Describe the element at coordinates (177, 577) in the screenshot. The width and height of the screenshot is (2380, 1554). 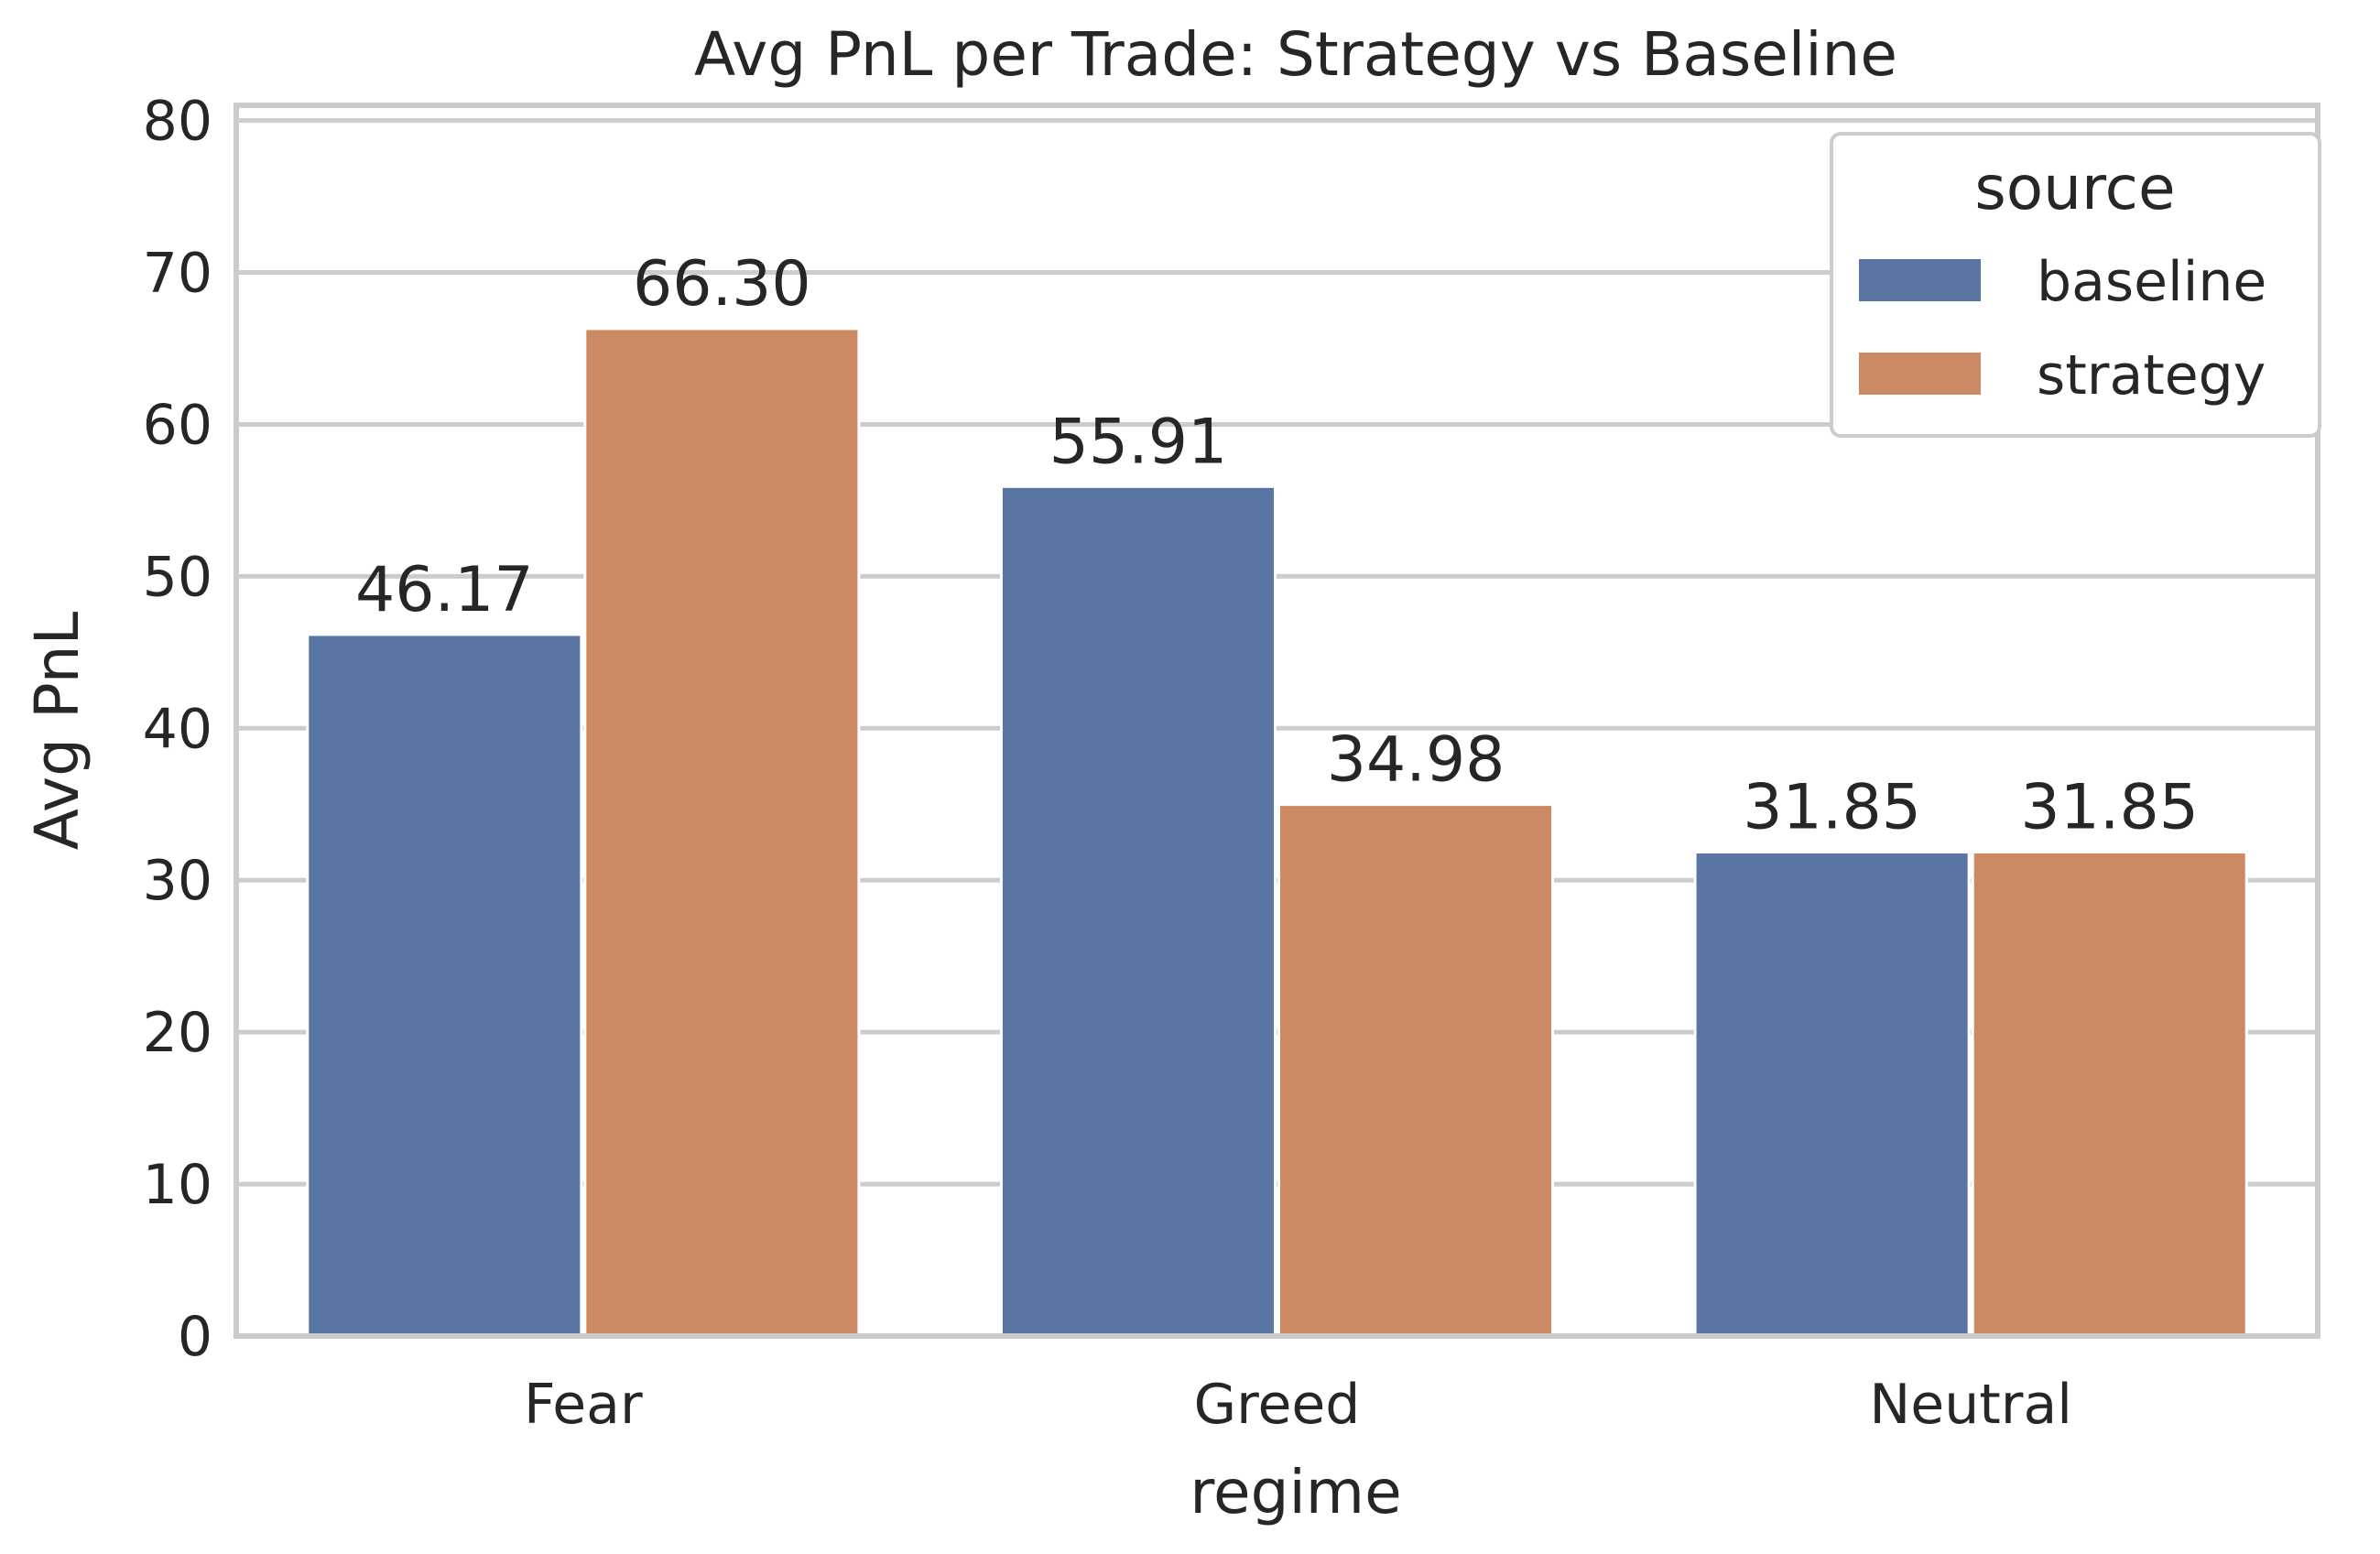
I see `y-tick-label-50: 50` at that location.